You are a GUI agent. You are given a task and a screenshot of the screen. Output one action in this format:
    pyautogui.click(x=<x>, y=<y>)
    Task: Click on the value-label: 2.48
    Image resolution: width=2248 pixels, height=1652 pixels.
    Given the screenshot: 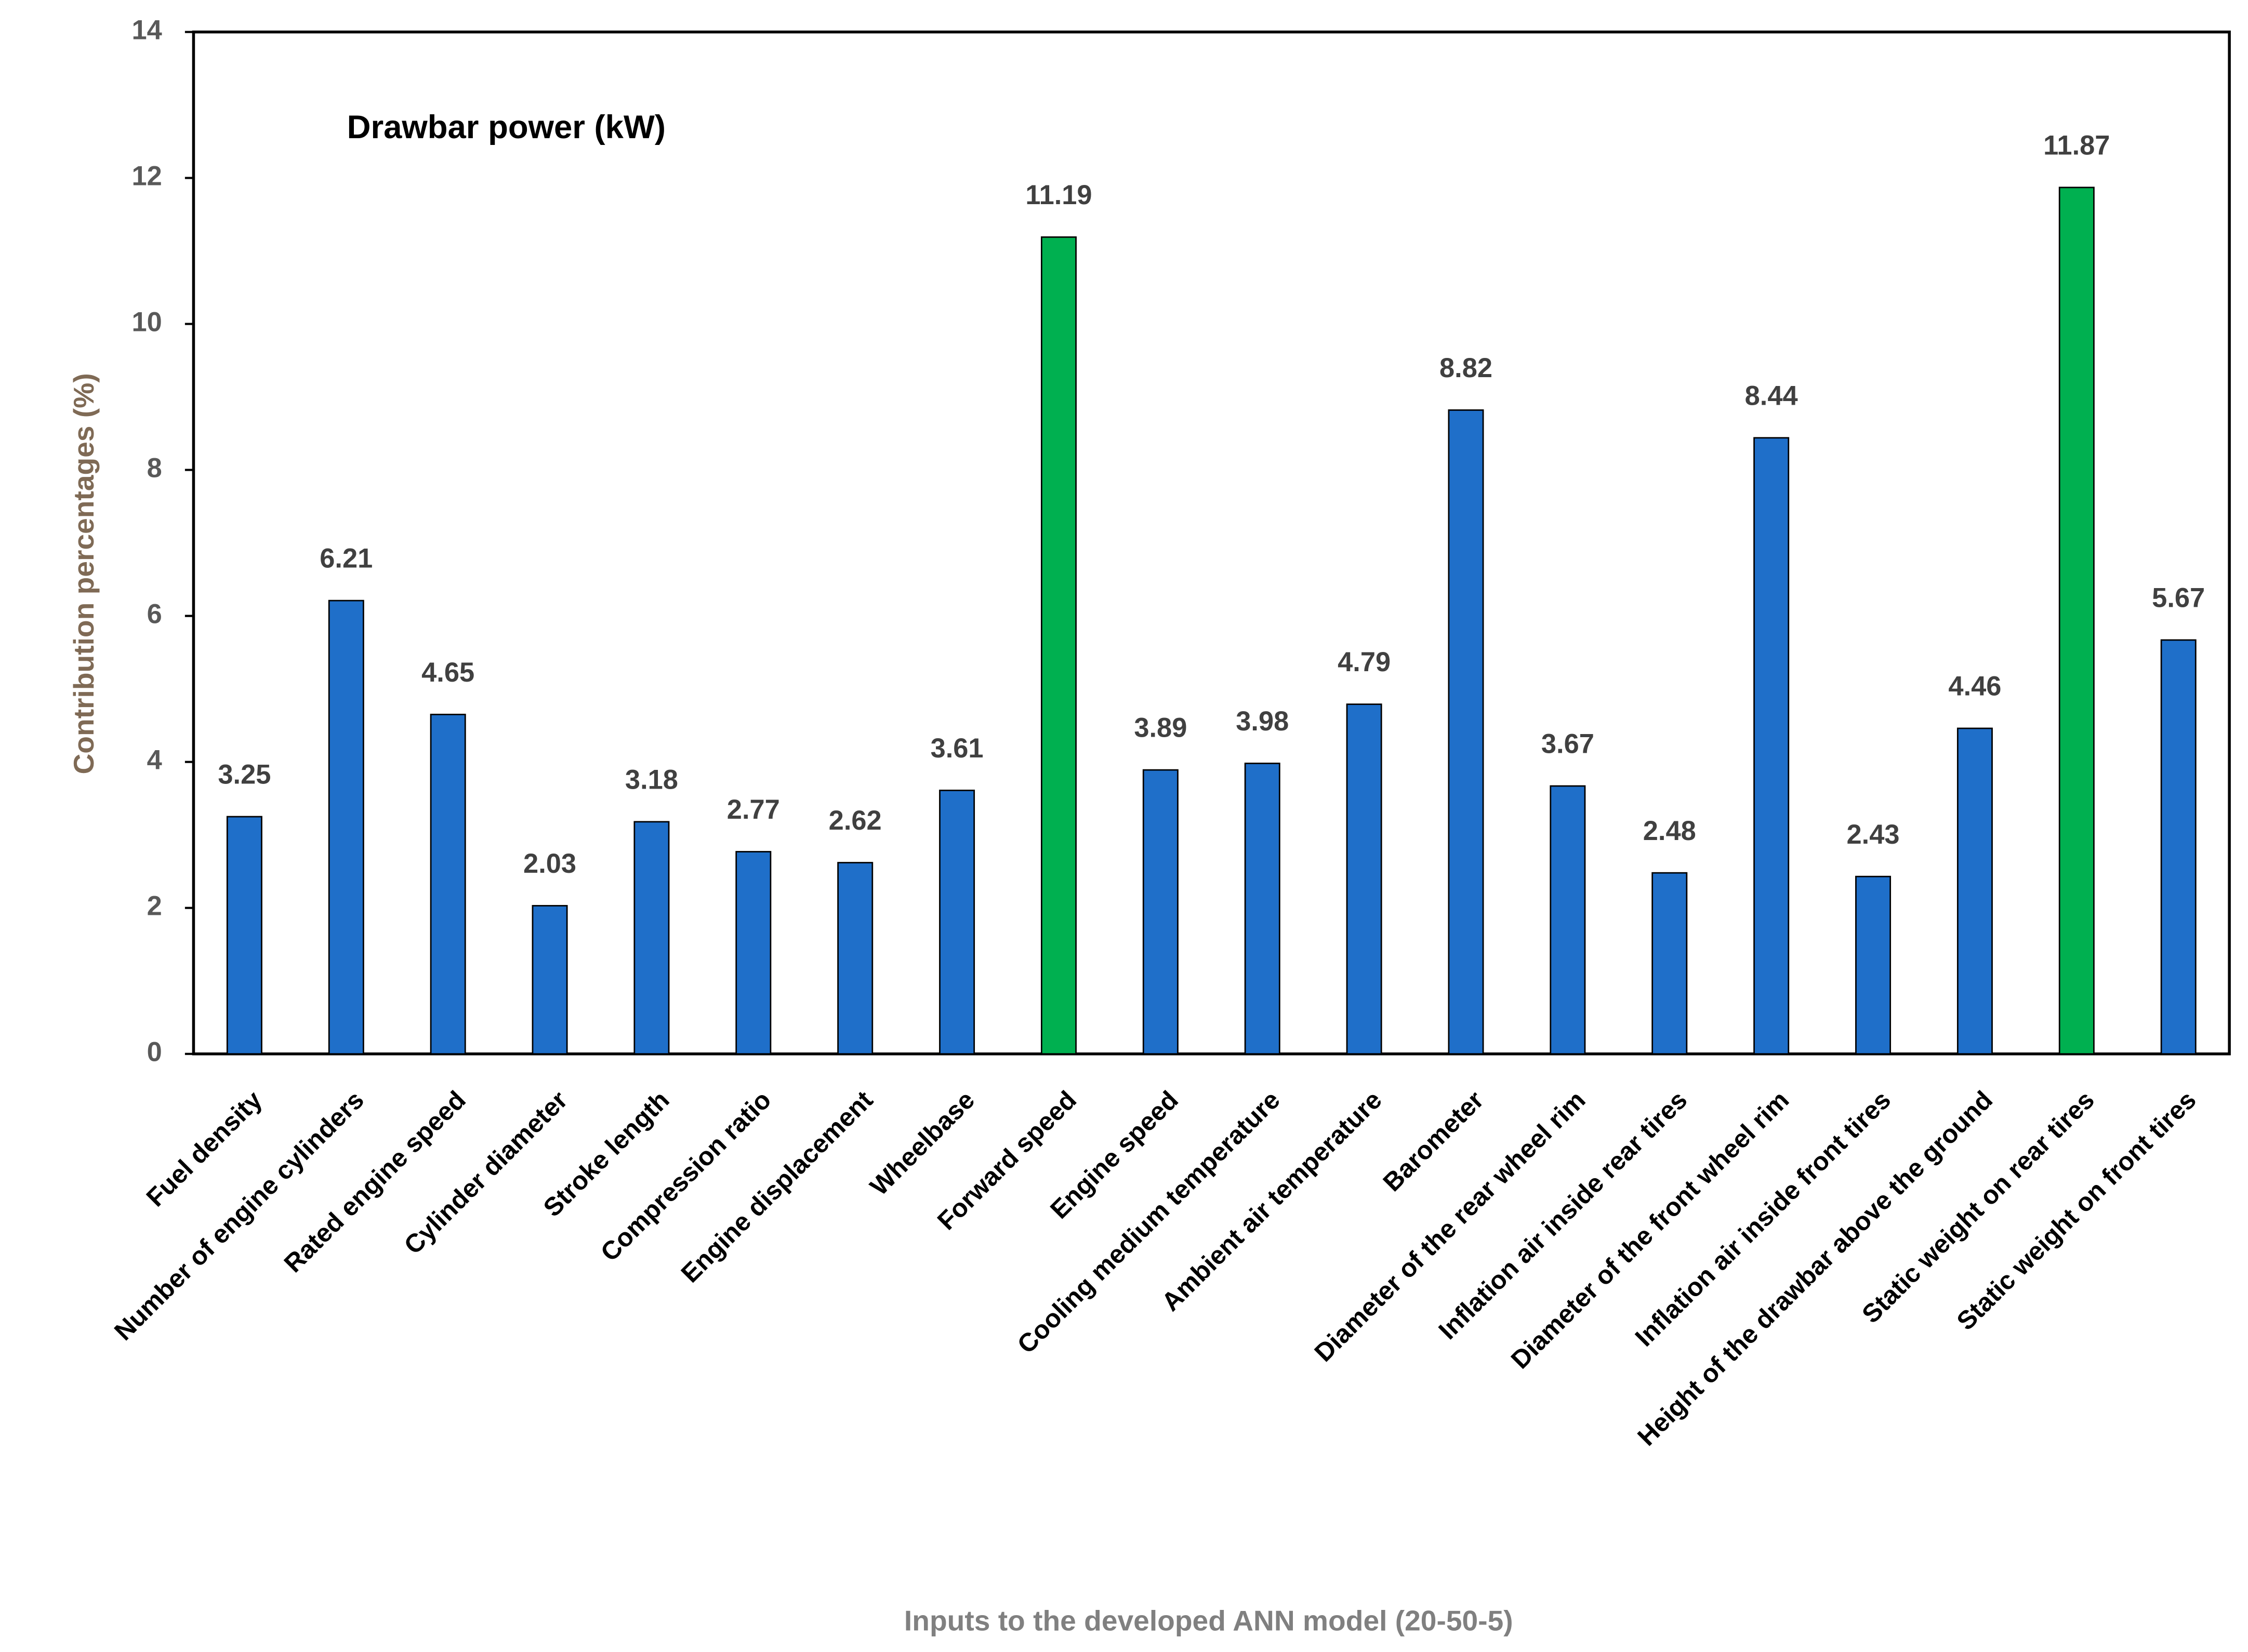 What is the action you would take?
    pyautogui.click(x=1669, y=831)
    